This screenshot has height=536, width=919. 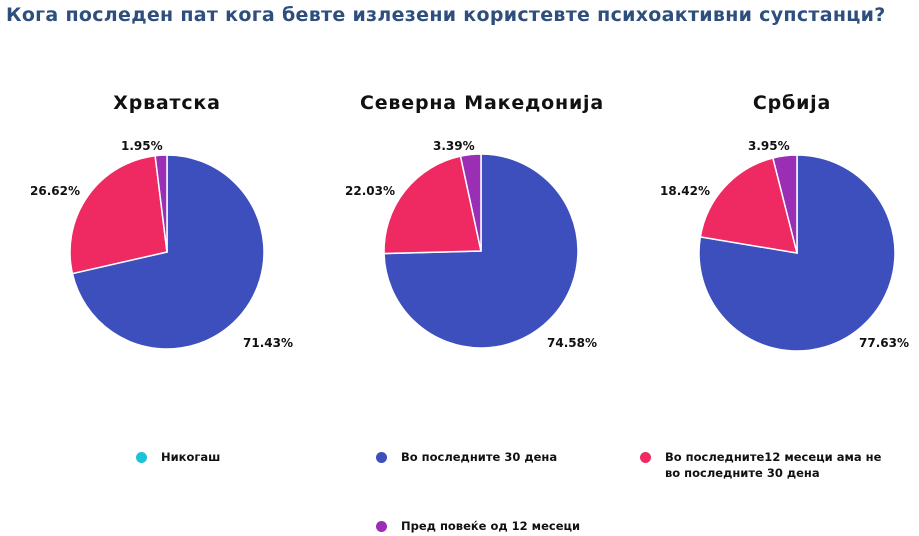 I want to click on pie-slice-croatia-over-12-months, so click(x=161, y=203).